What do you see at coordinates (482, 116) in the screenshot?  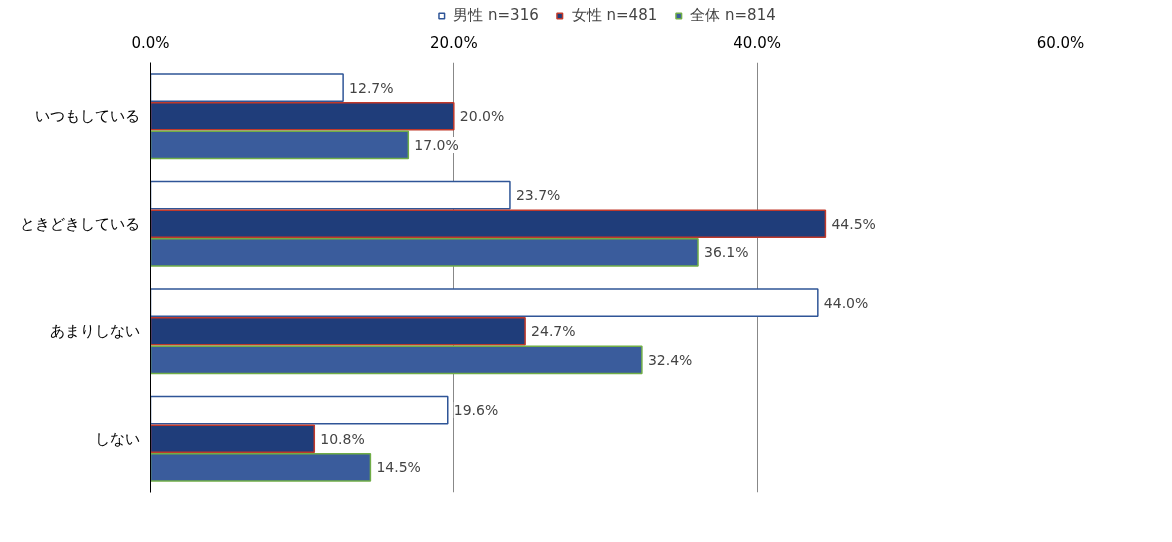 I see `data-label: 20.0%` at bounding box center [482, 116].